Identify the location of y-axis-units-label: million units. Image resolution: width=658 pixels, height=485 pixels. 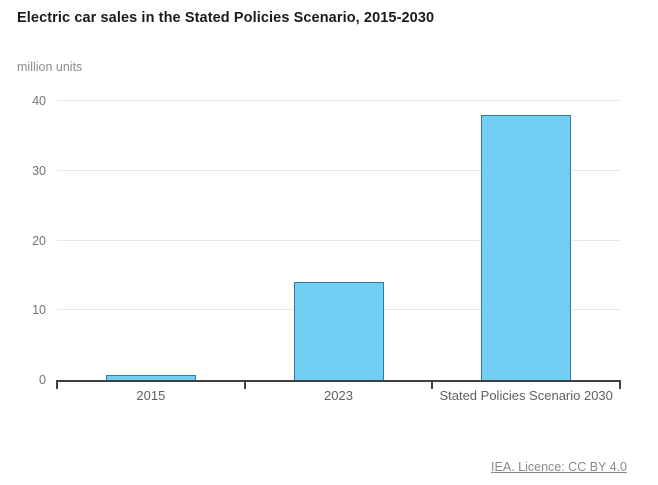
(50, 67).